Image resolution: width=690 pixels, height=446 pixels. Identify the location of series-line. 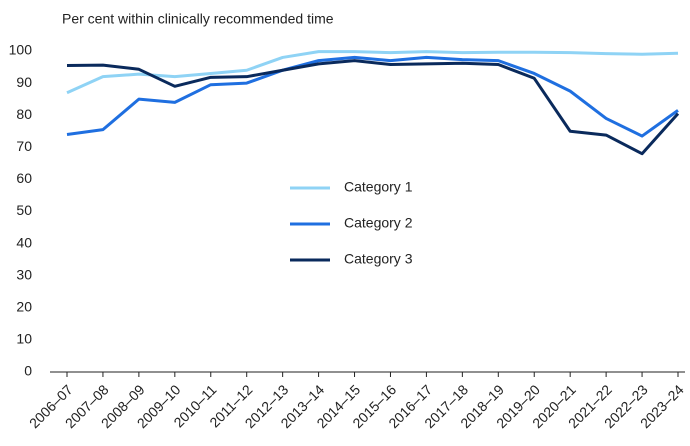
(372, 72).